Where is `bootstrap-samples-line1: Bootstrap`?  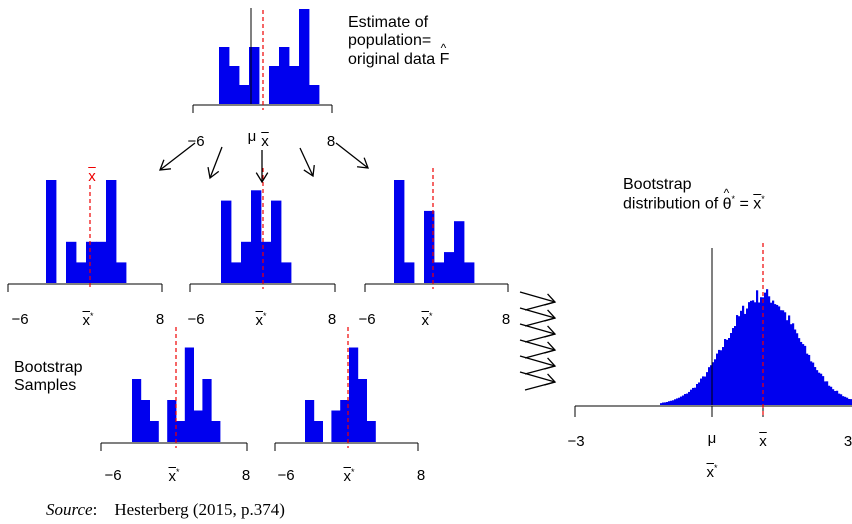
bootstrap-samples-line1: Bootstrap is located at coordinates (48, 367).